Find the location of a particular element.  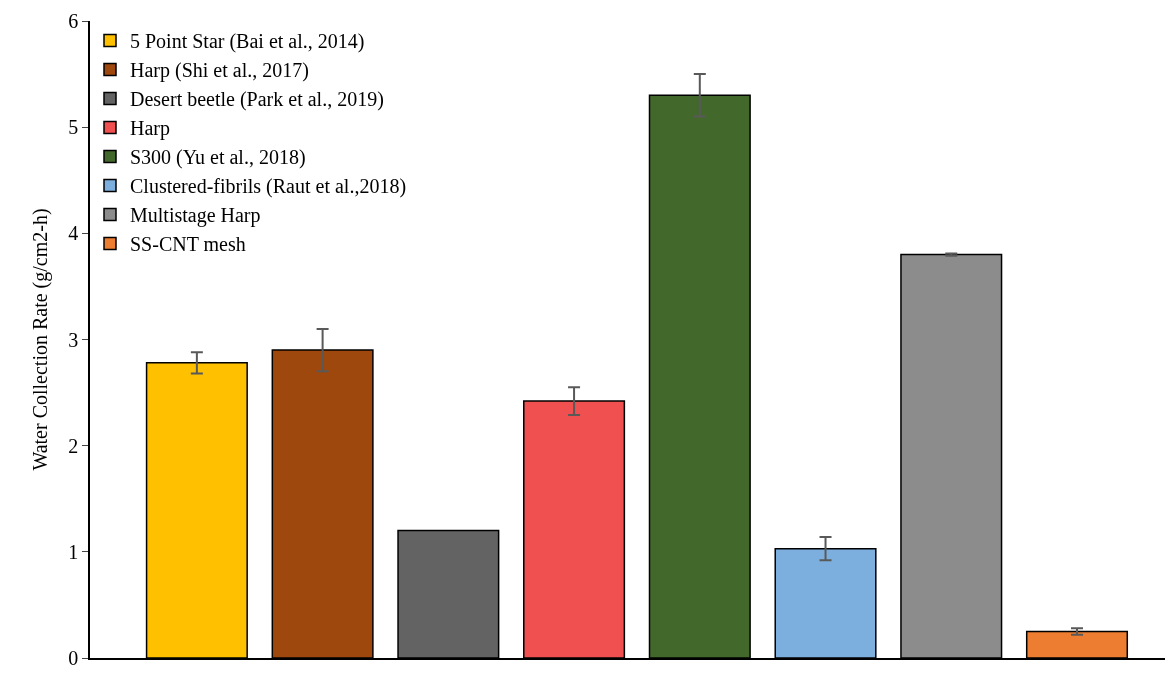

y-tick-label: 3 is located at coordinates (73, 339).